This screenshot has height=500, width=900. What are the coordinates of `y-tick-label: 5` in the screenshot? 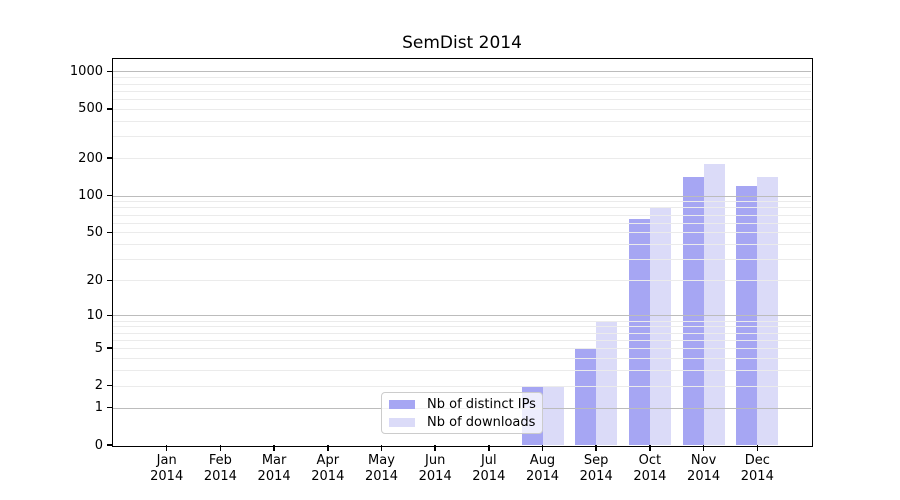 It's located at (98, 348).